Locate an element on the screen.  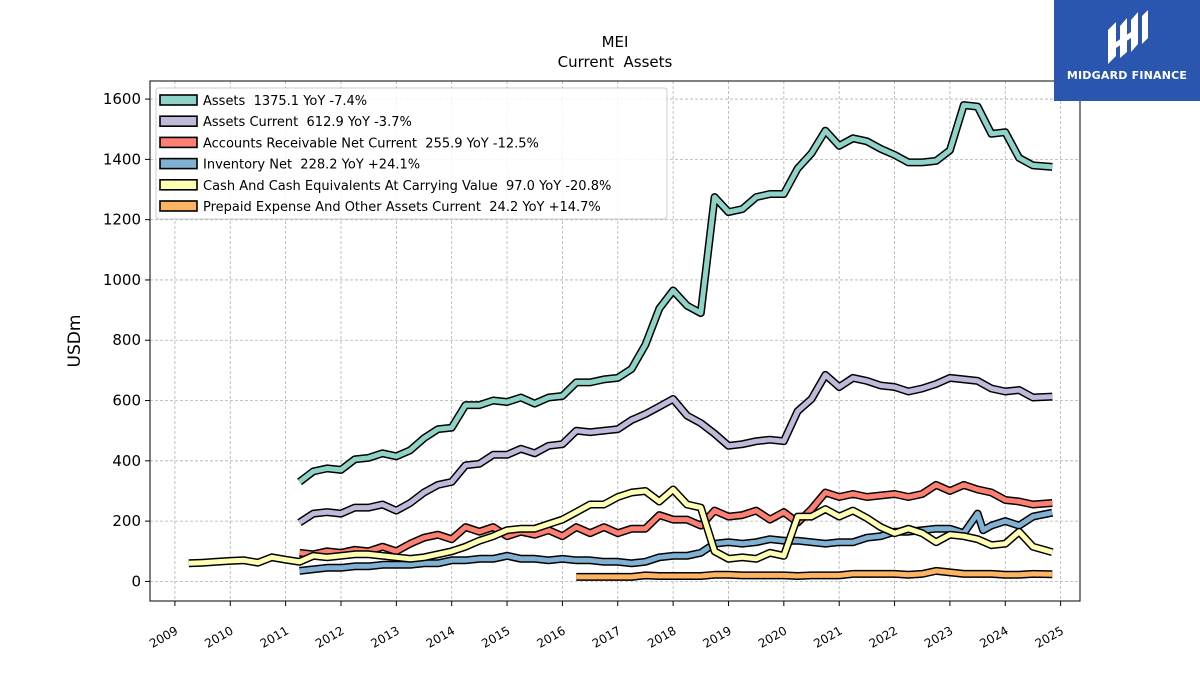
x-tick-label: 2013 is located at coordinates (384, 636).